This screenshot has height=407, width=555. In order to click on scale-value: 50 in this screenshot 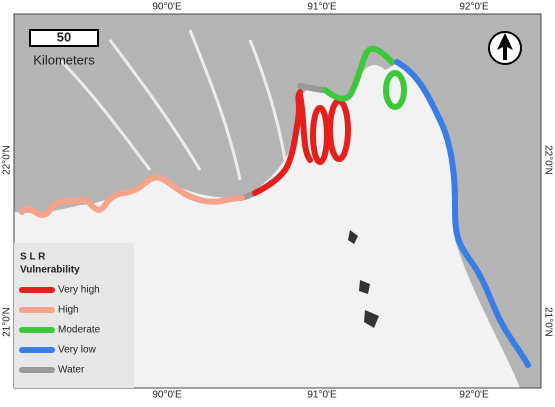, I will do `click(64, 36)`.